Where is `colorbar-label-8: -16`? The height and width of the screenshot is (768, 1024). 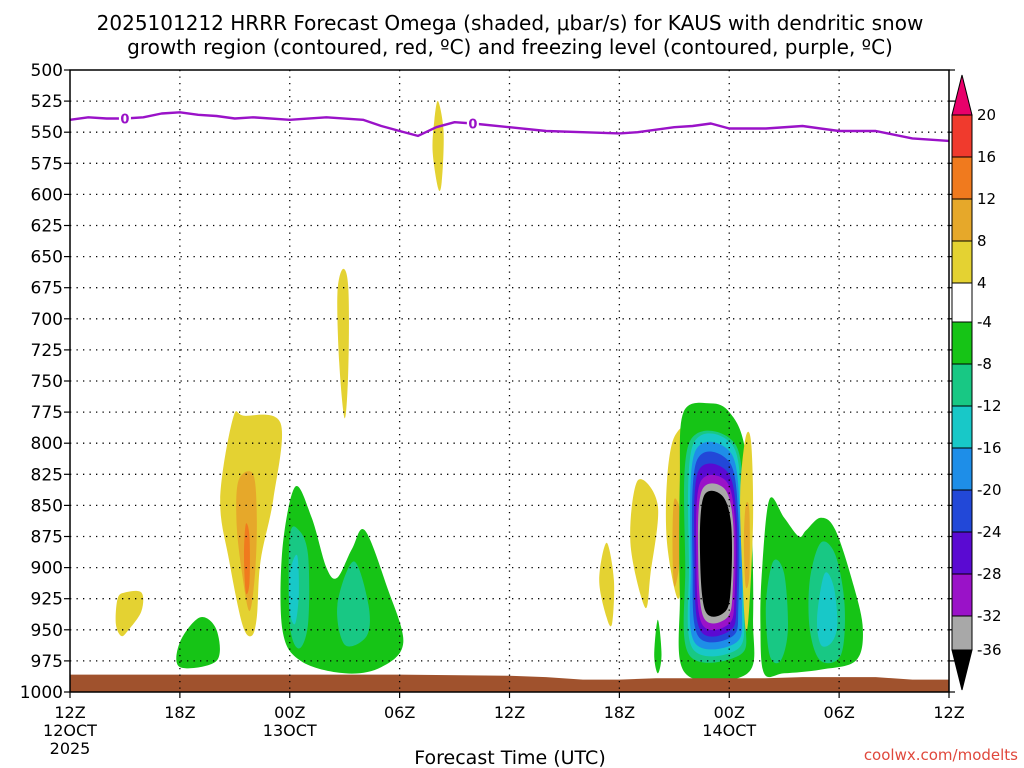
colorbar-label-8: -16 is located at coordinates (989, 448).